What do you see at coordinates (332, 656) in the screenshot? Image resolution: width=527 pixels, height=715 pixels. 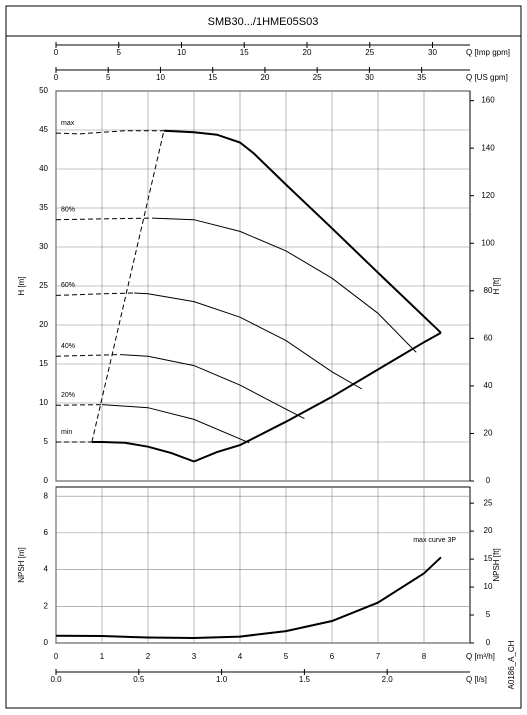 I see `x-tick-label: 6` at bounding box center [332, 656].